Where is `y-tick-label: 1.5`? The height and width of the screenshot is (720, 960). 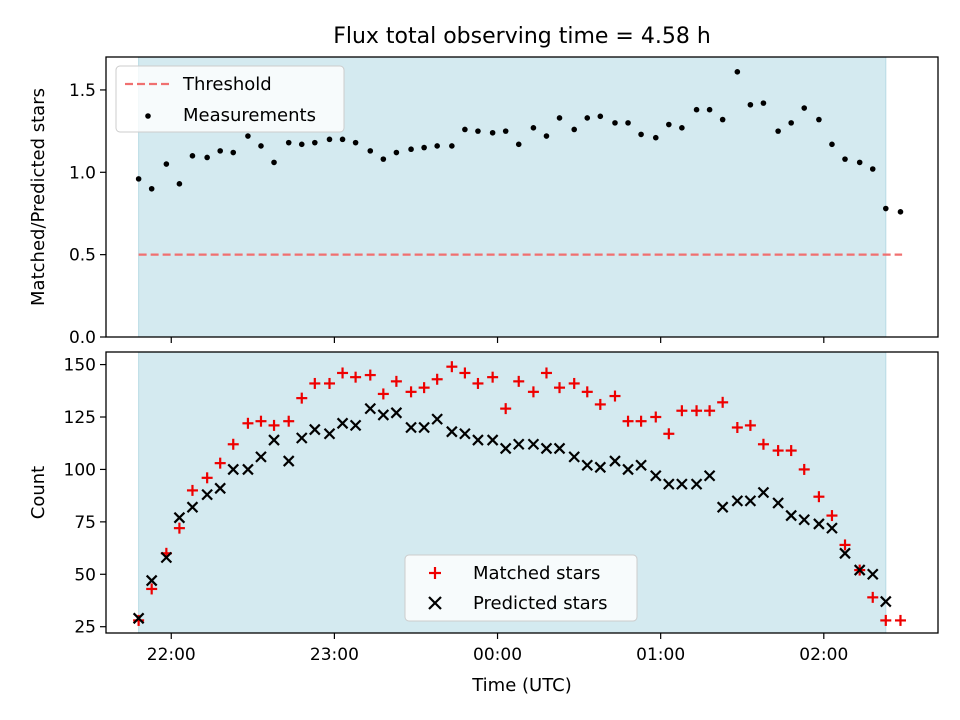 y-tick-label: 1.5 is located at coordinates (82, 91).